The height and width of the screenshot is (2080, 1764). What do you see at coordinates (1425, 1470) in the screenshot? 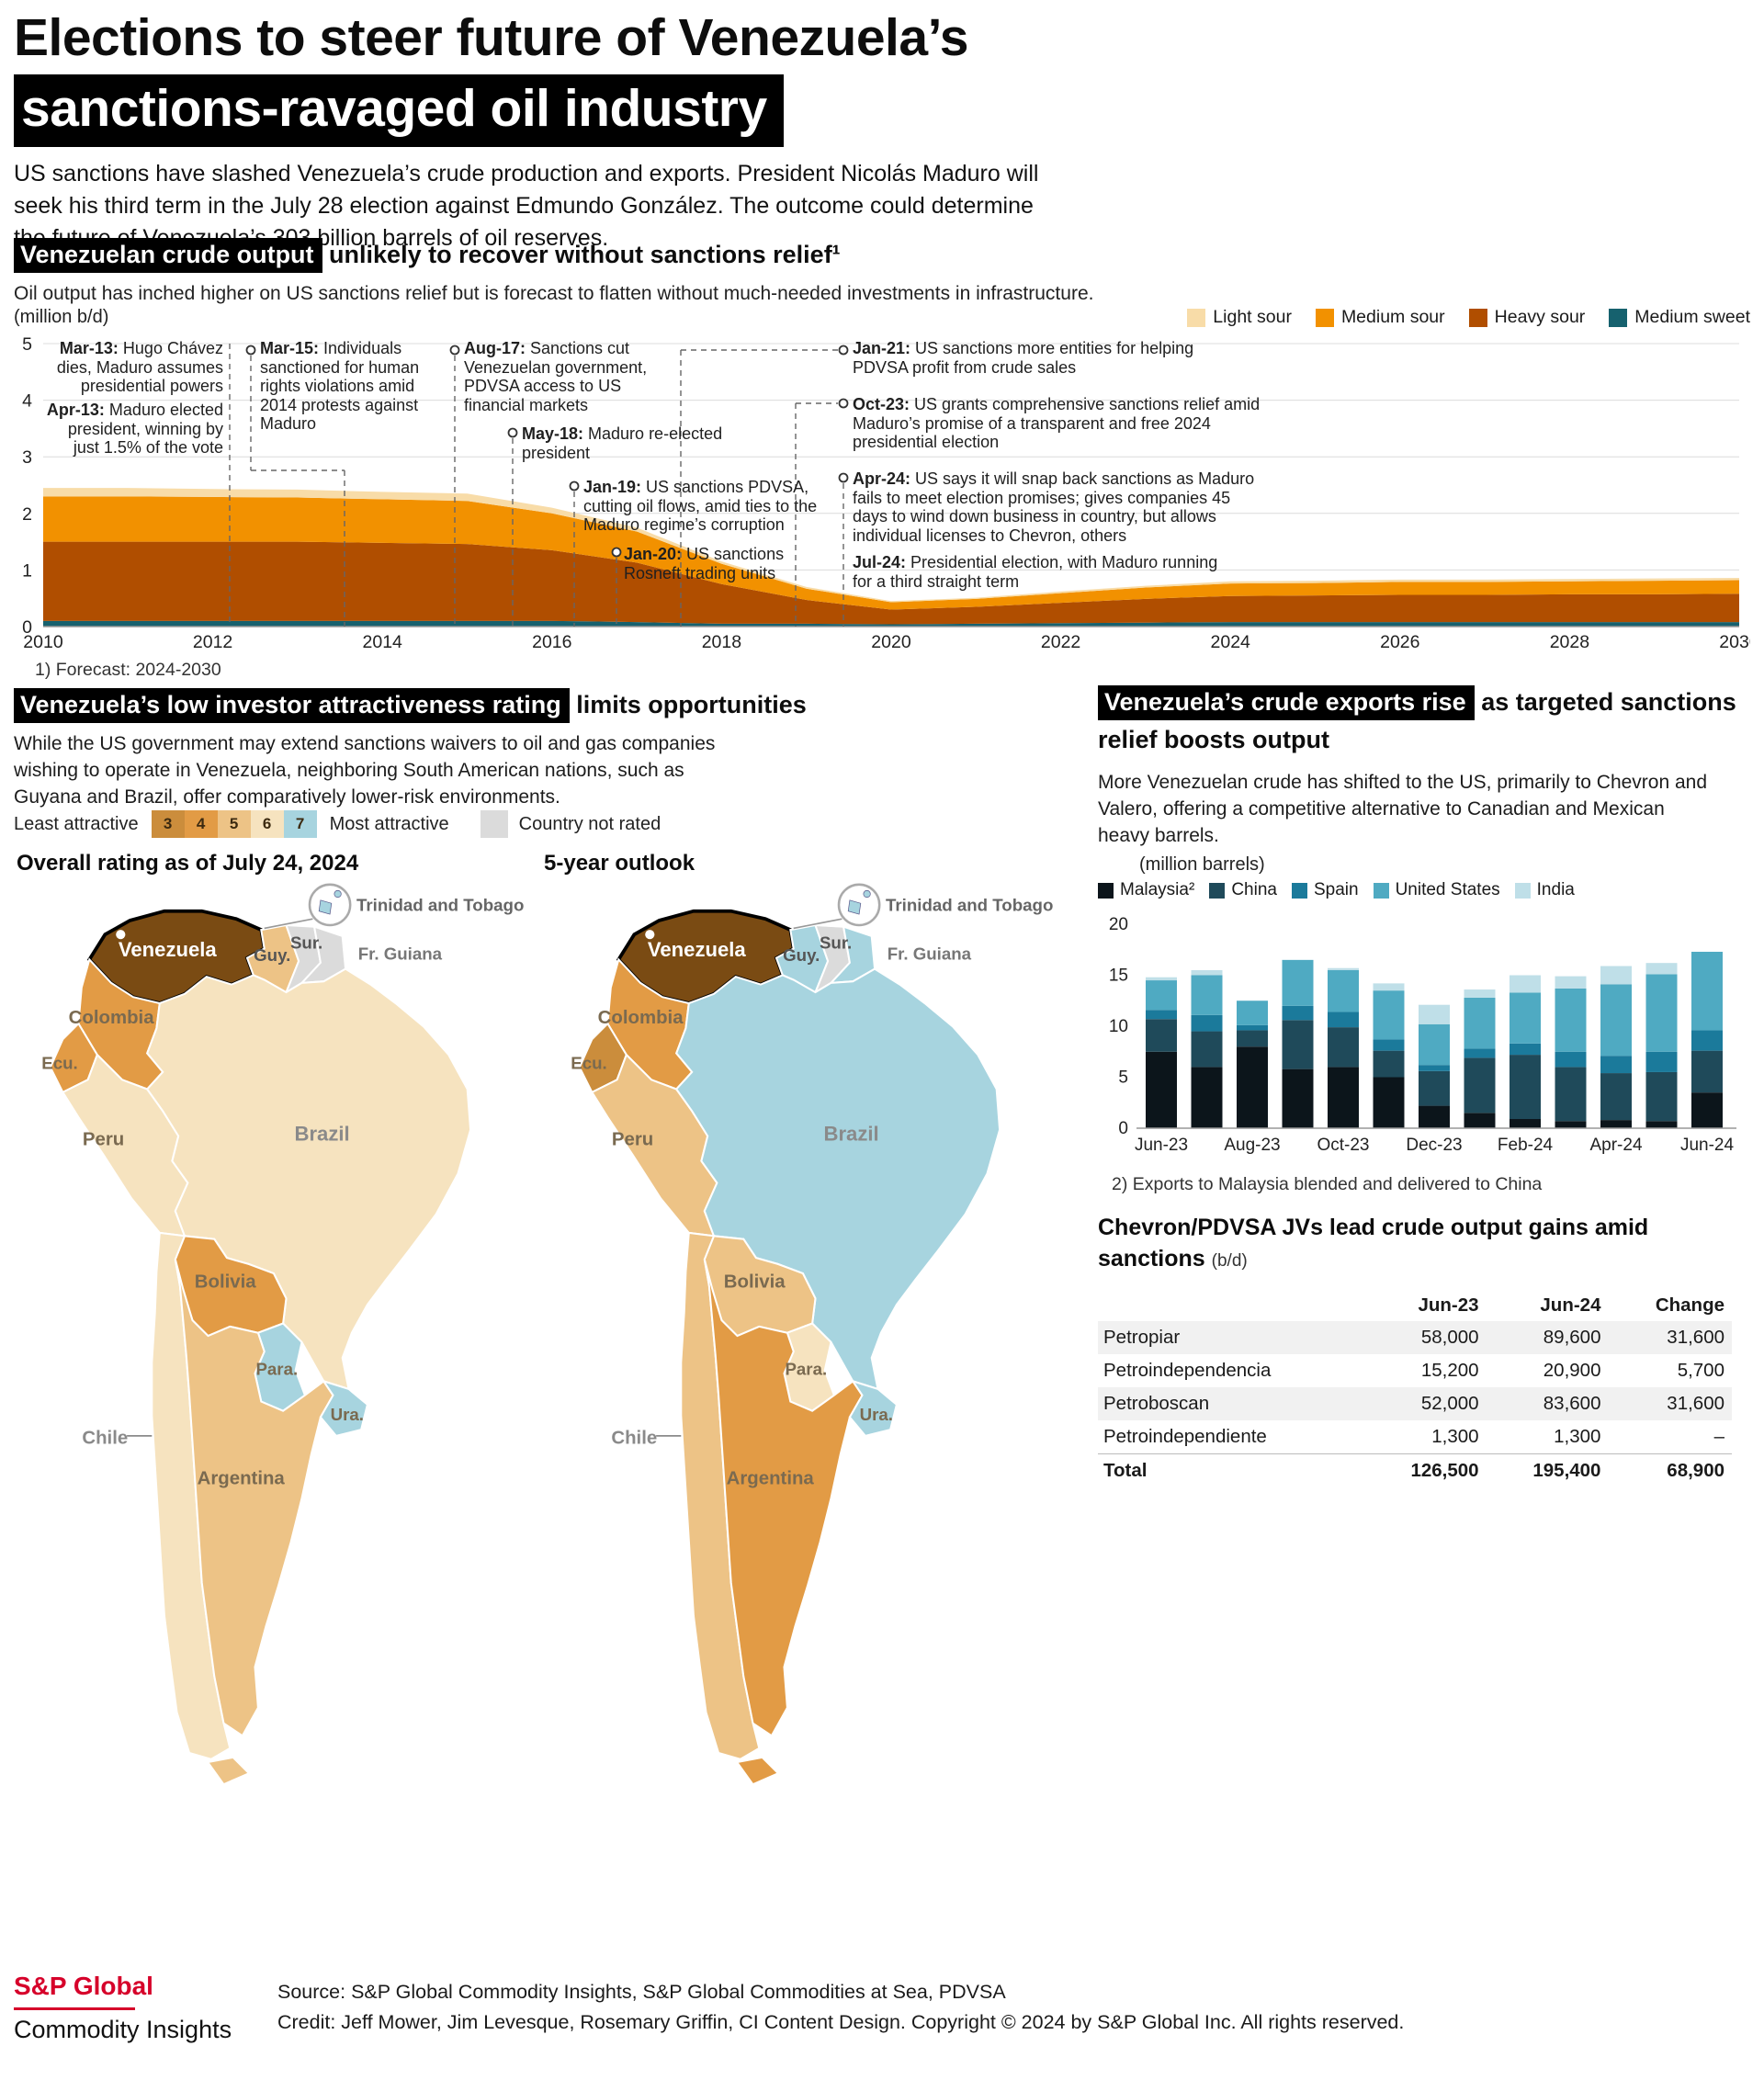
I see `jun23-value: 126,500` at bounding box center [1425, 1470].